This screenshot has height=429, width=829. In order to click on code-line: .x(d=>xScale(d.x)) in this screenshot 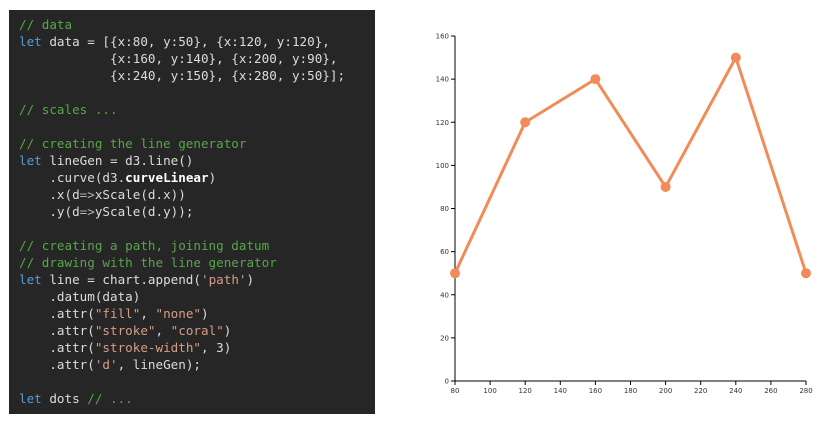, I will do `click(197, 194)`.